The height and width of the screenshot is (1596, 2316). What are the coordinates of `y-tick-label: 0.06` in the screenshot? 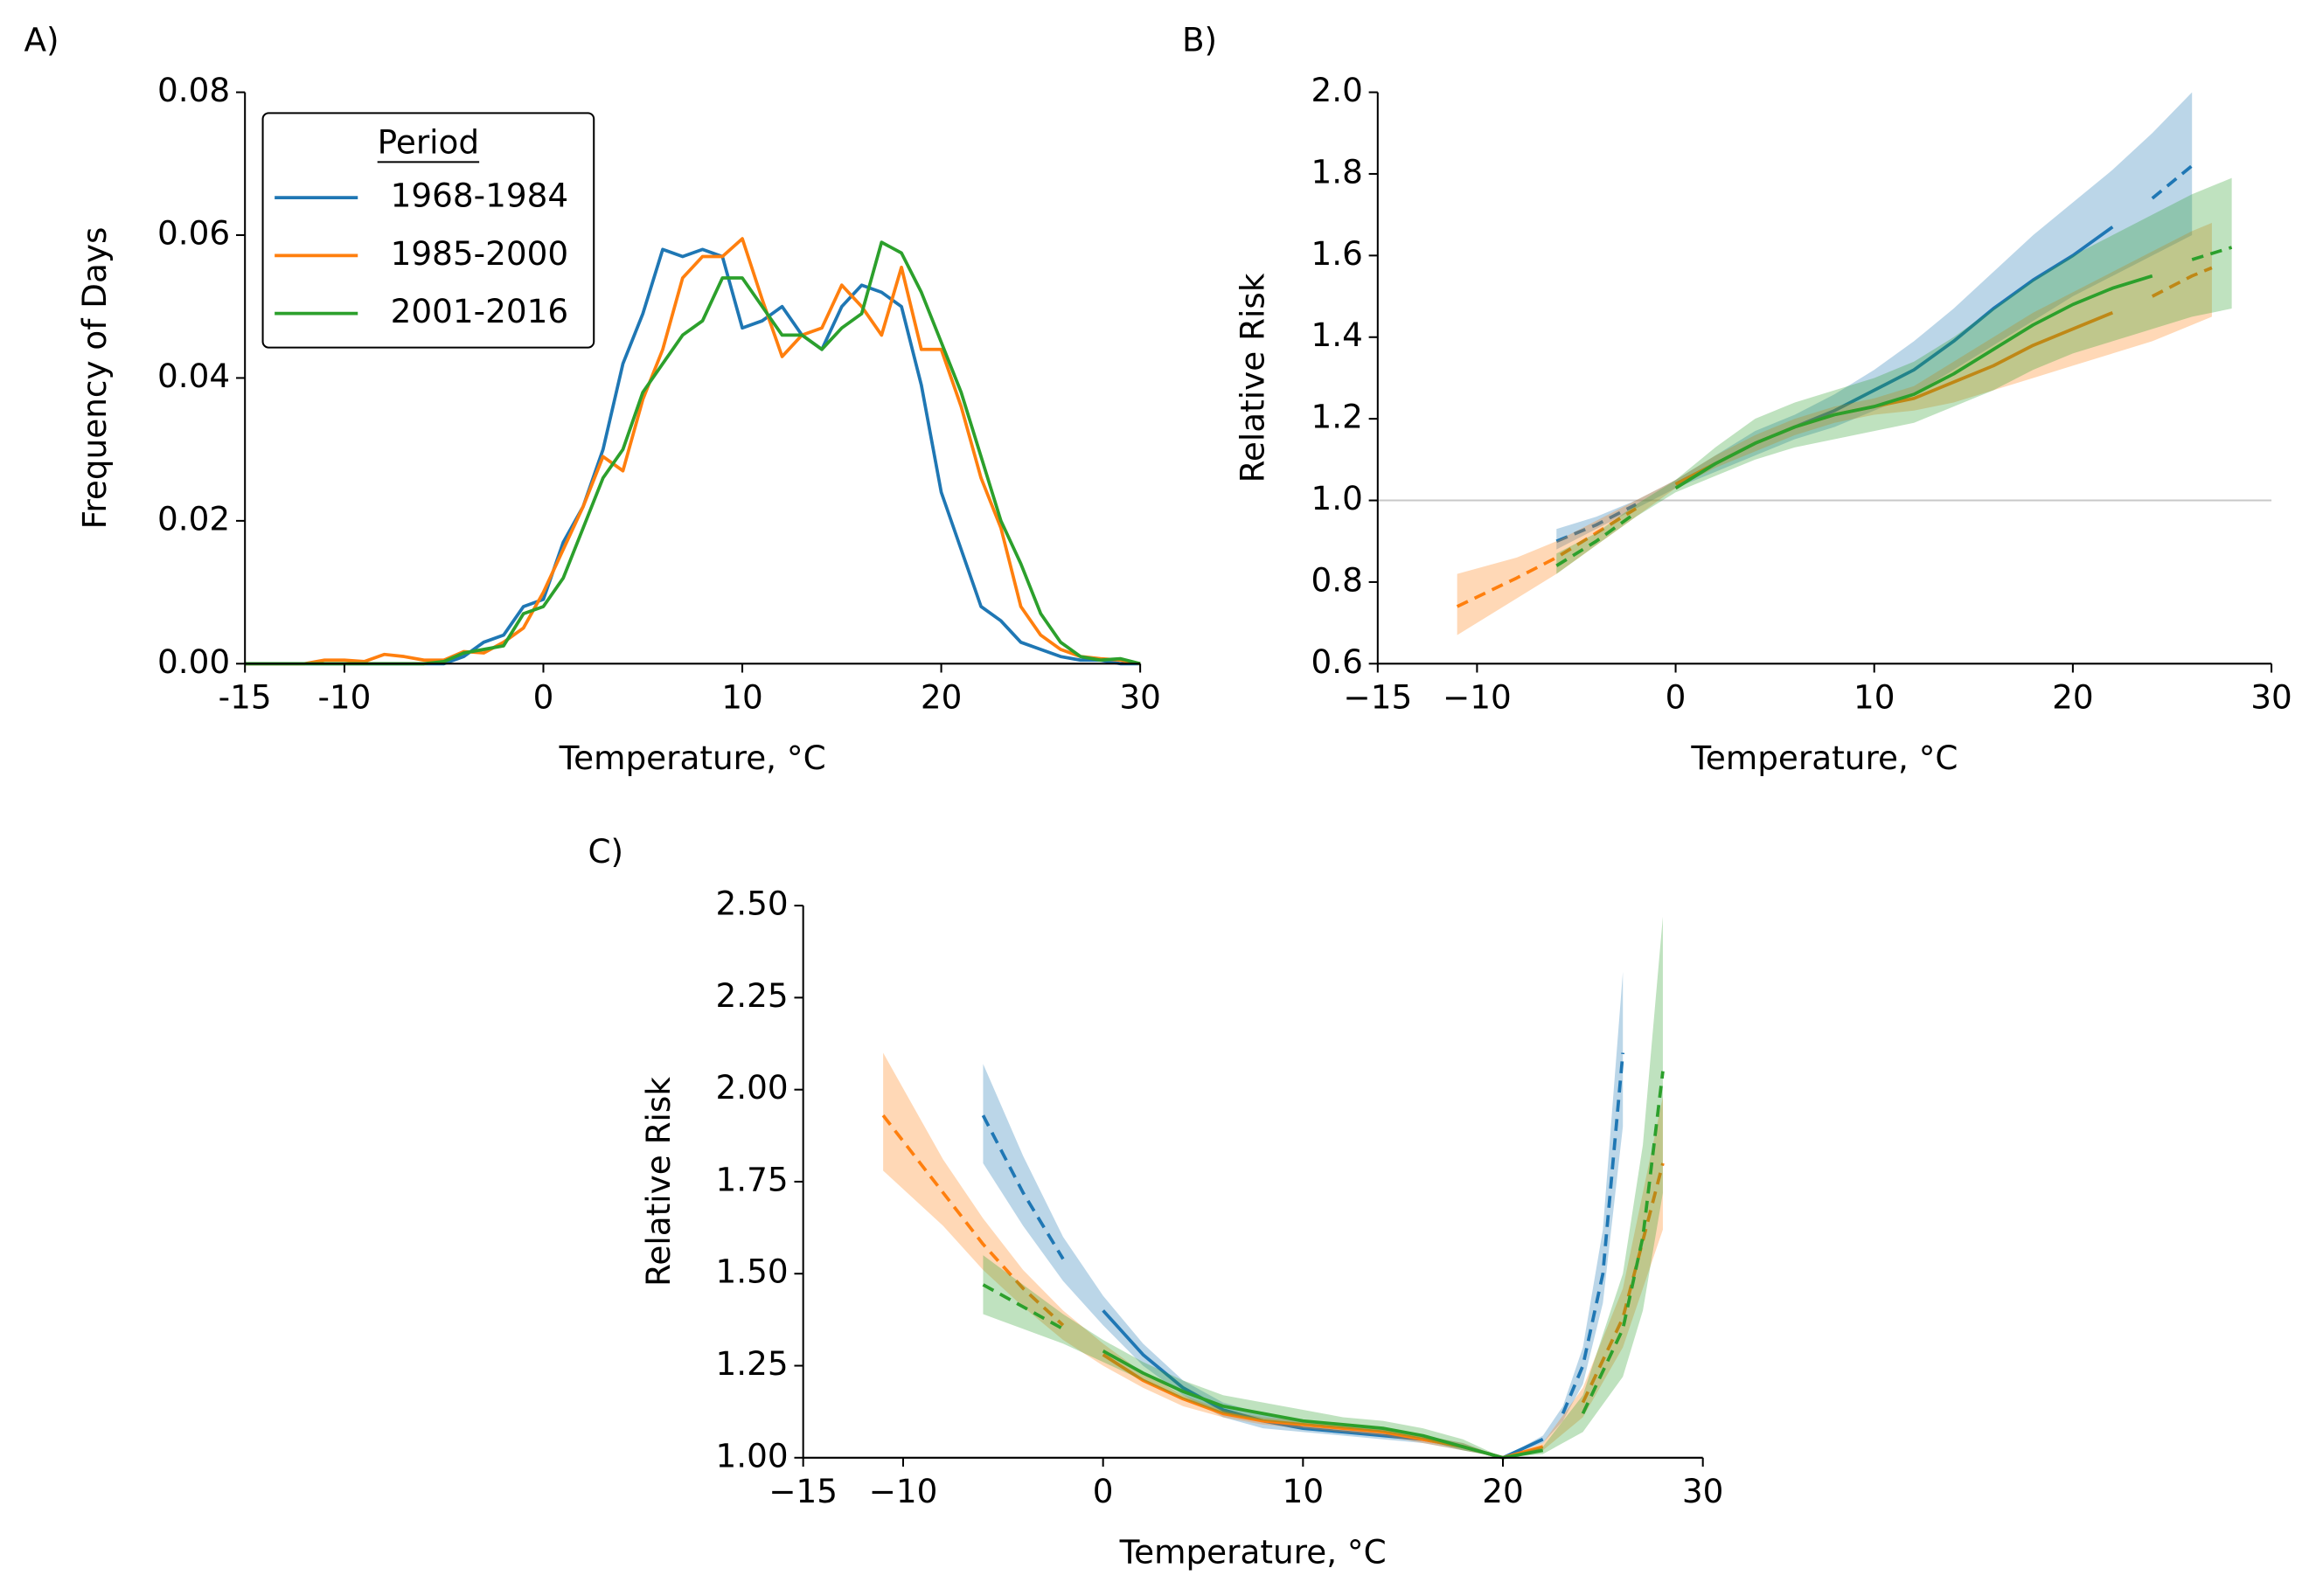 It's located at (193, 233).